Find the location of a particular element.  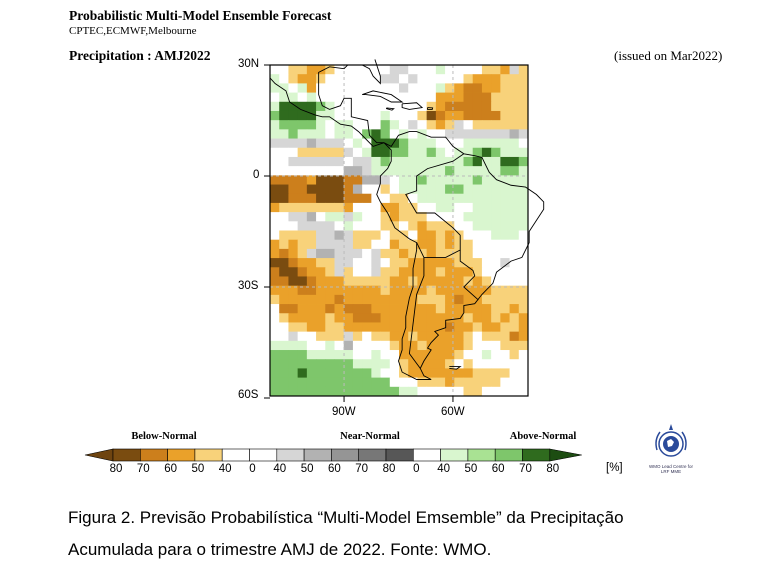

colorbar-tick-label: 40 is located at coordinates (280, 469).